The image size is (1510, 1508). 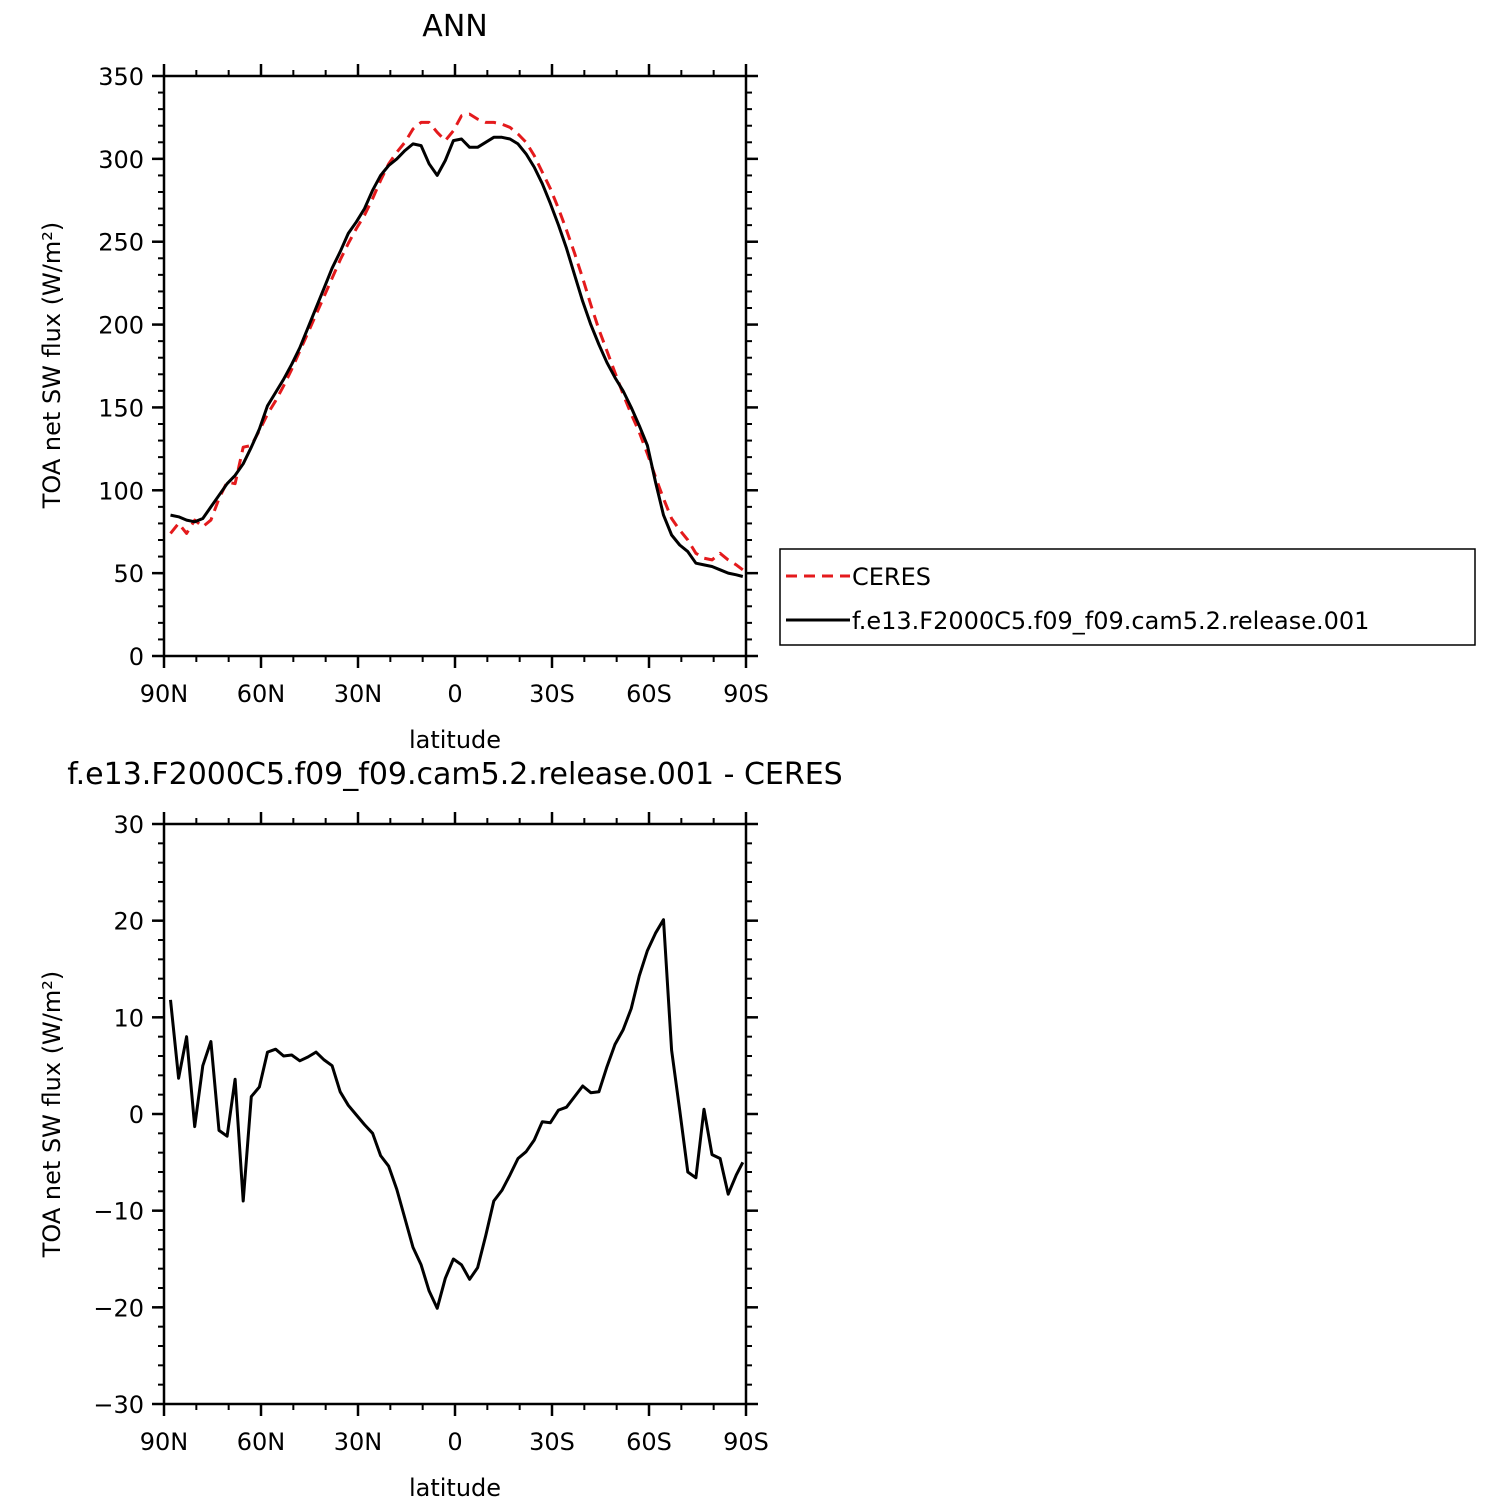 I want to click on y-tick-label: 300, so click(x=121, y=160).